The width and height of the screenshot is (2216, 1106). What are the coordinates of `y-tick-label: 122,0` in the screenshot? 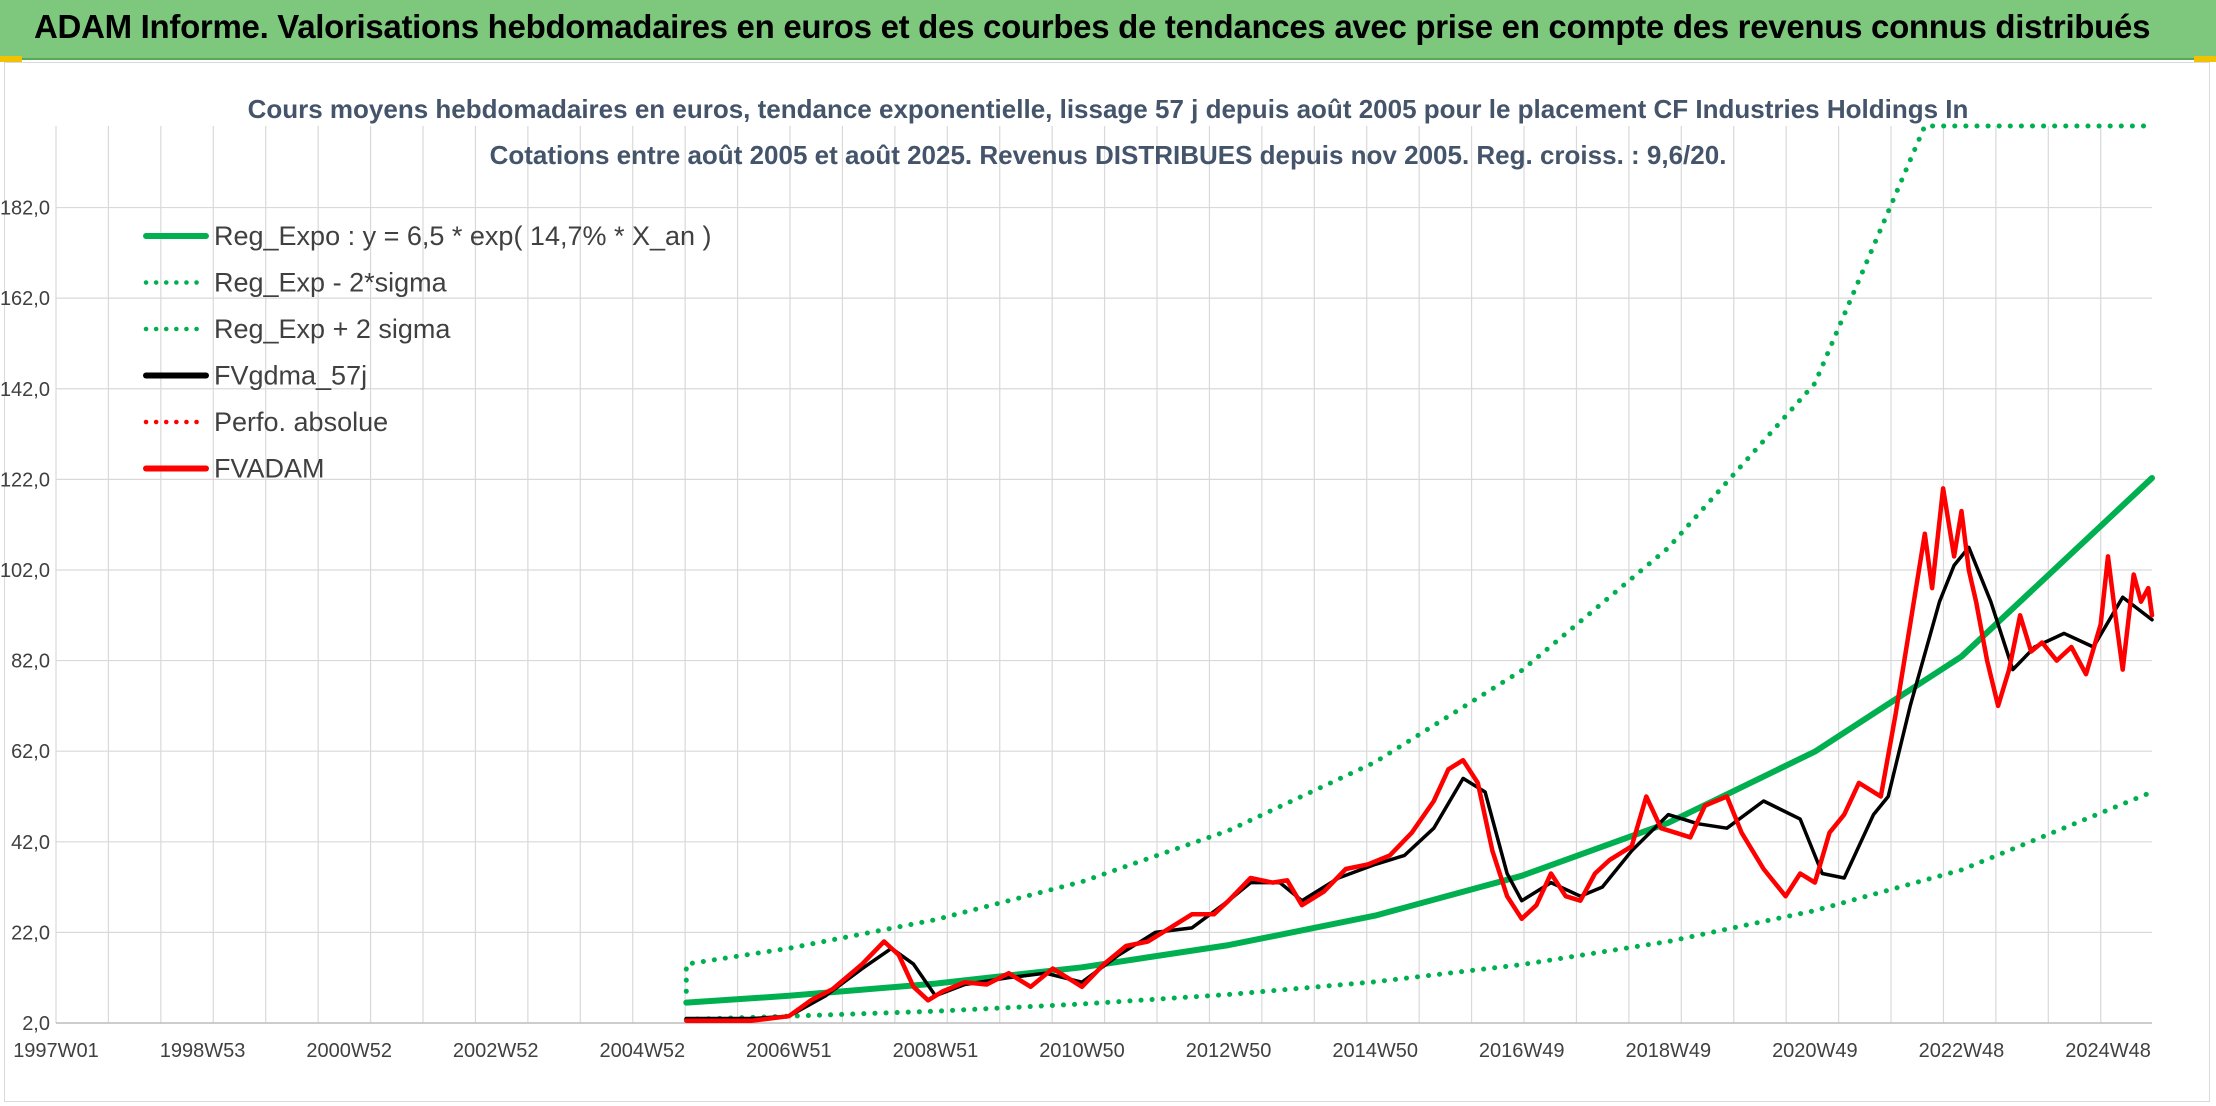 It's located at (25, 480).